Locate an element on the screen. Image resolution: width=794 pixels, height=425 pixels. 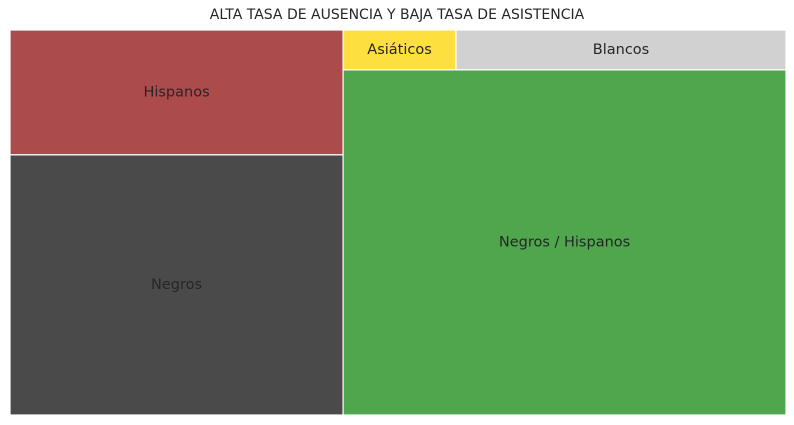
tile-hispanos-label: Hispanos is located at coordinates (176, 92).